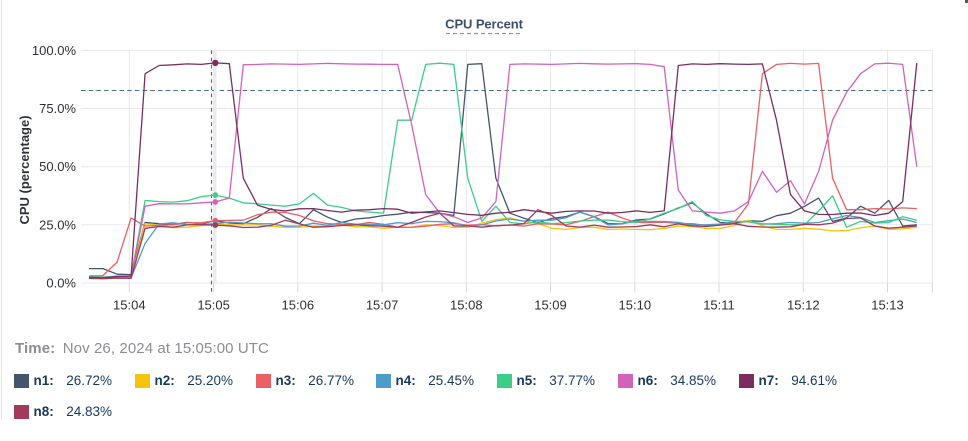 The image size is (968, 441). I want to click on svg-text: 100.0%, so click(54, 50).